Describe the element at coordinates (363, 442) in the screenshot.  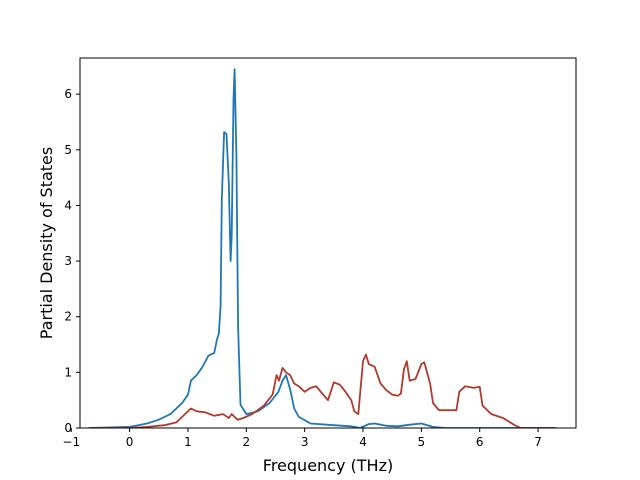
I see `x-tick-label: 4` at that location.